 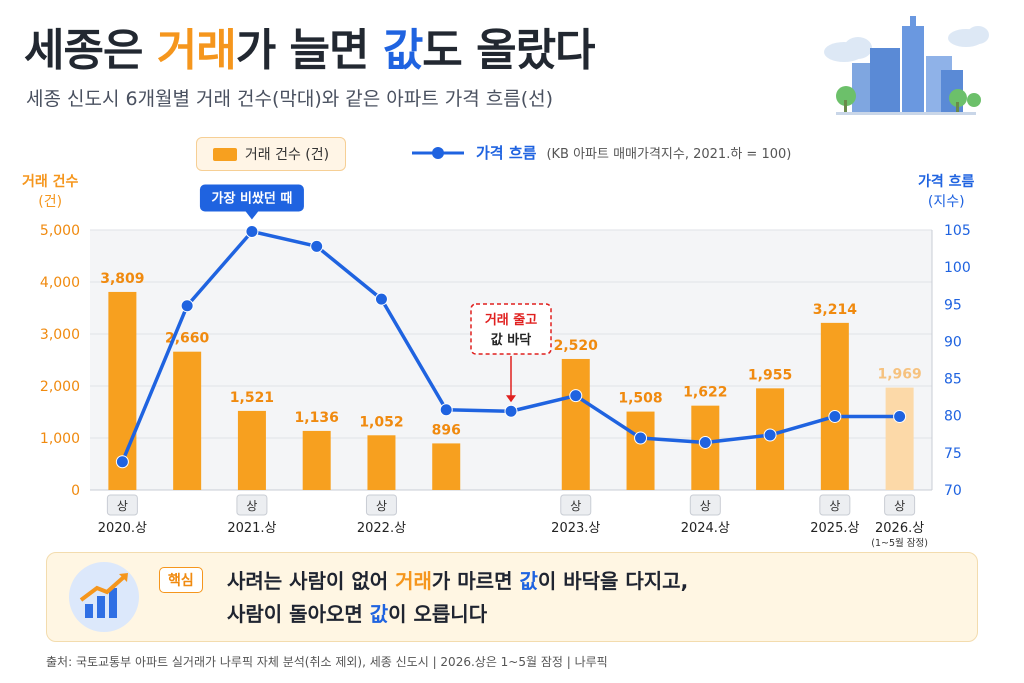 I want to click on callout-bottom-text-2: 값 바닥, so click(x=511, y=340).